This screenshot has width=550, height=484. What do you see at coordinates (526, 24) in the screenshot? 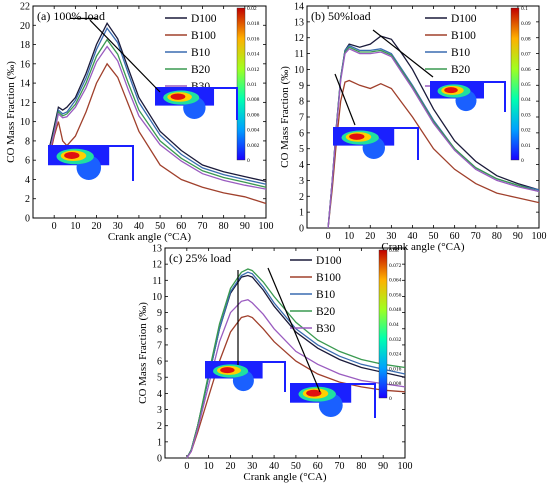
I see `colorbar-tick-label: 0.09` at bounding box center [526, 24].